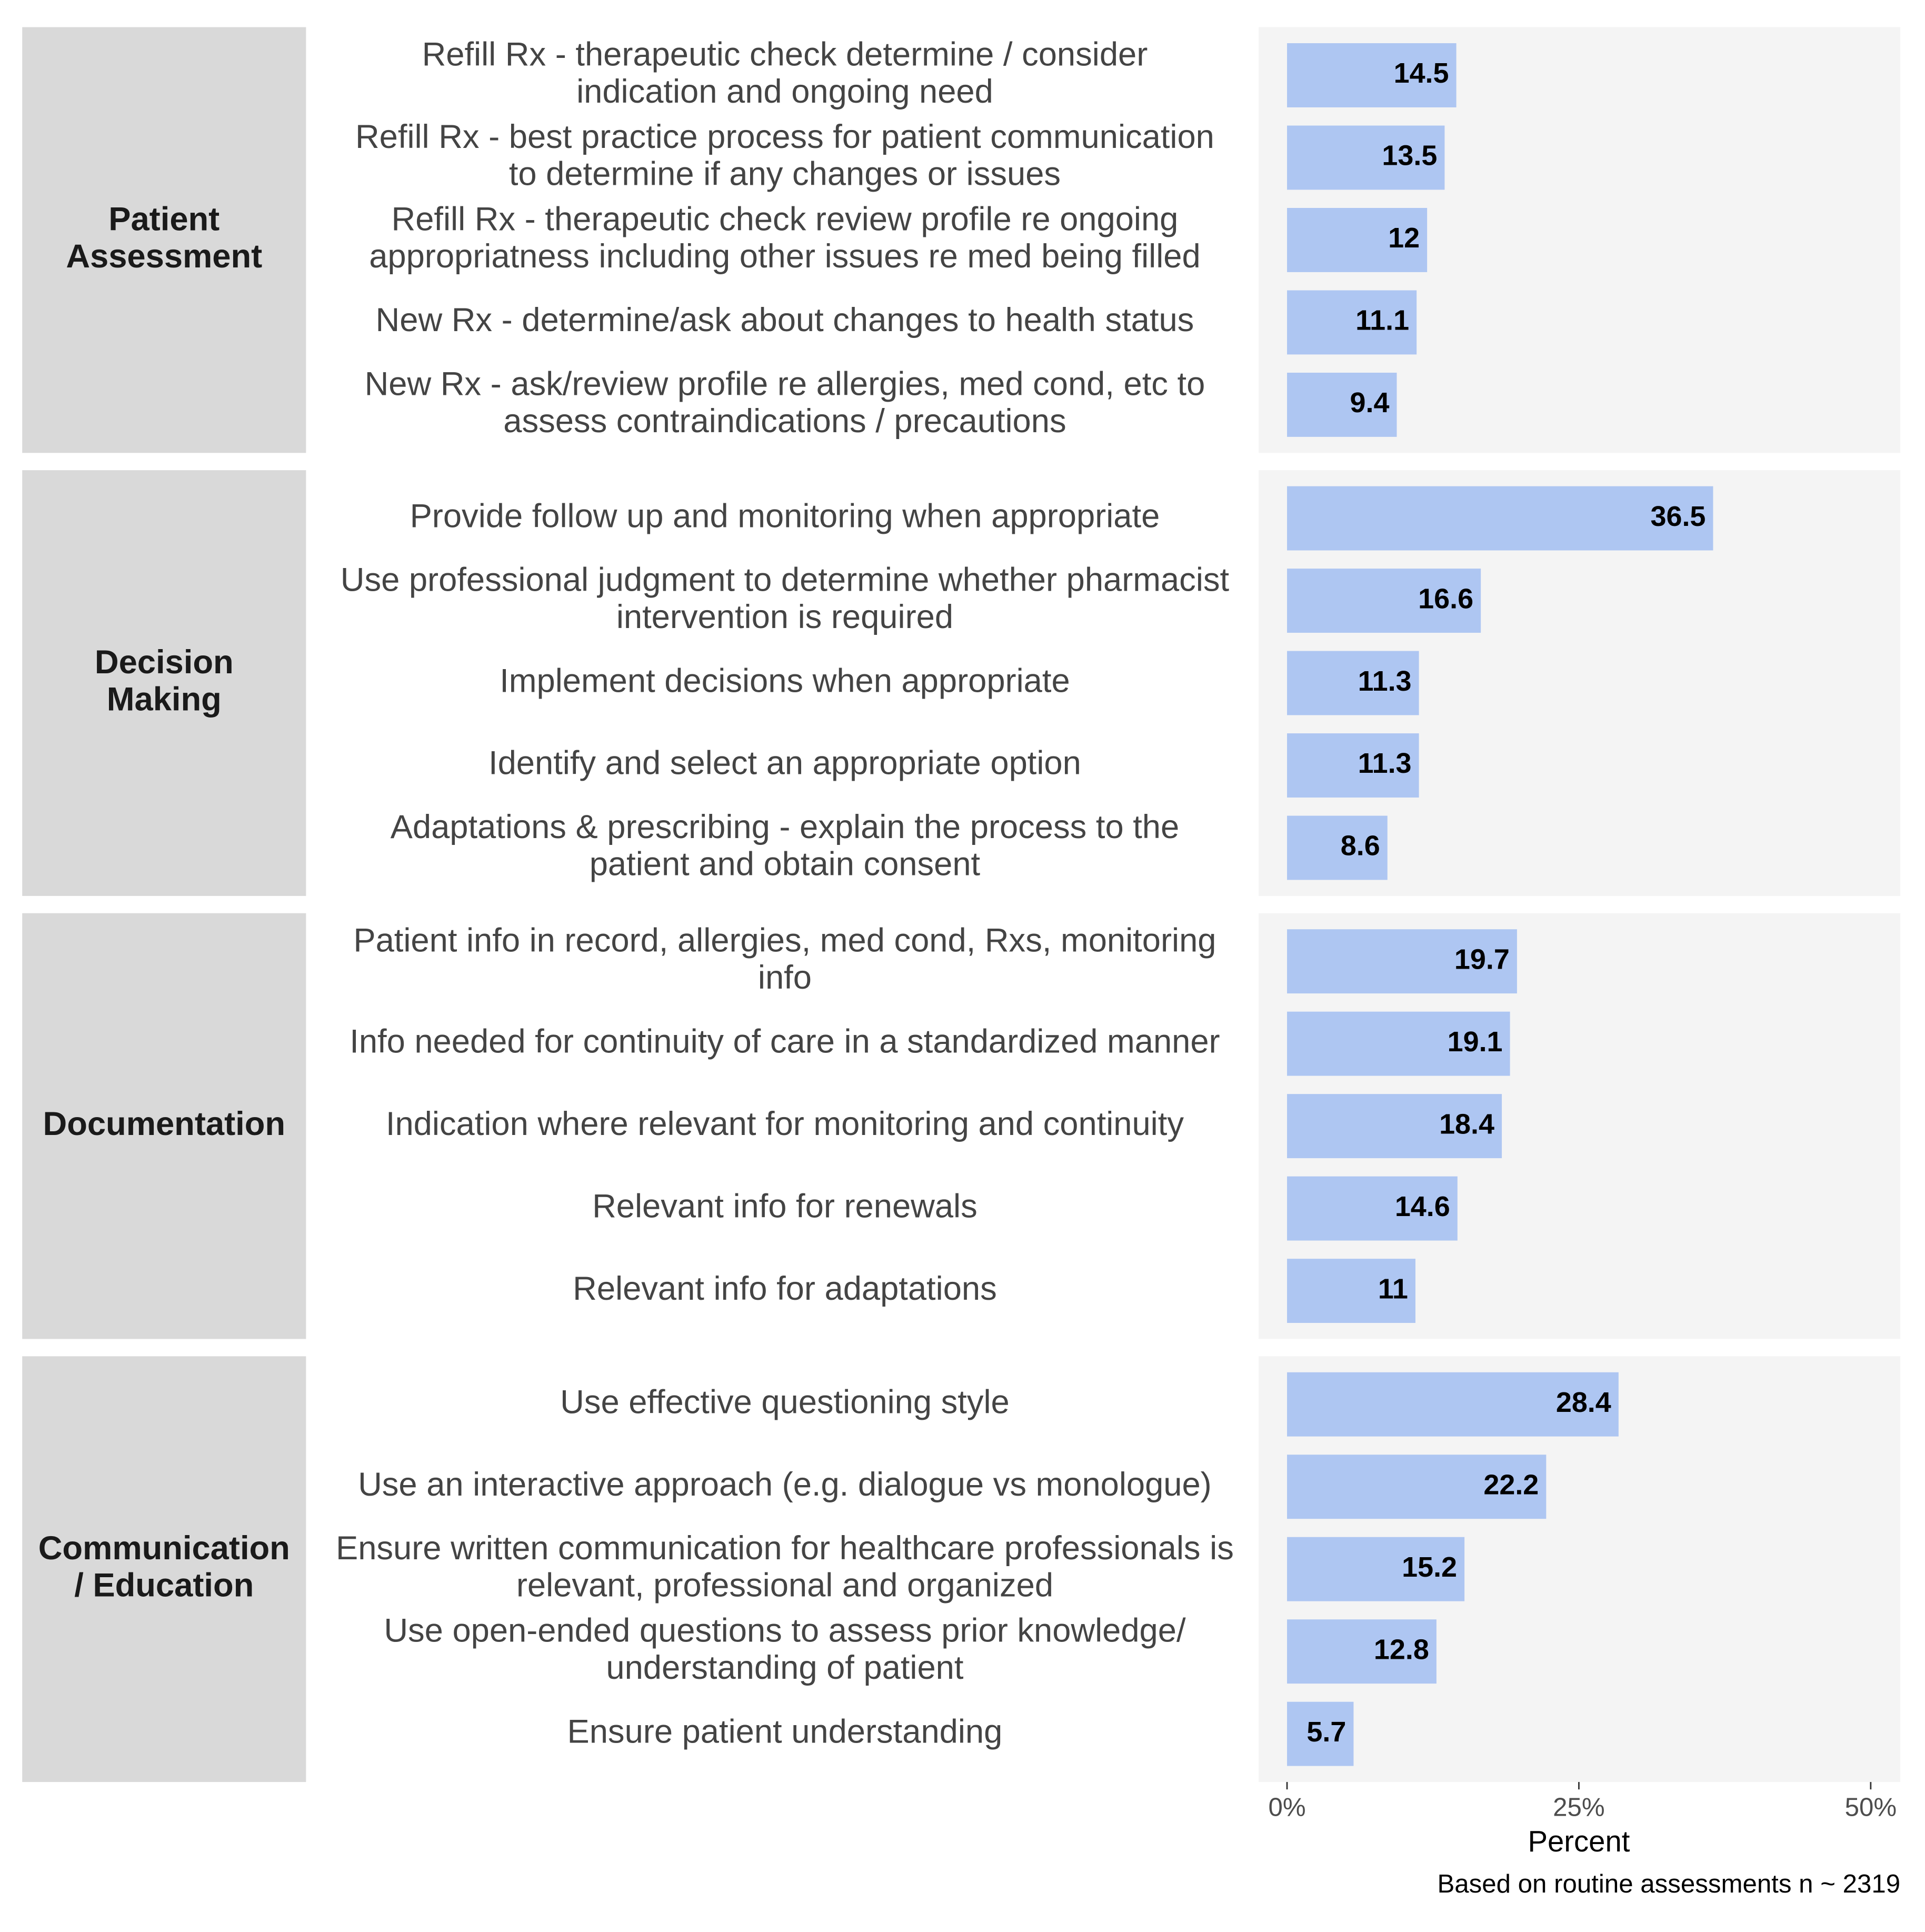  I want to click on category-label: Relevant info for renewals, so click(785, 1206).